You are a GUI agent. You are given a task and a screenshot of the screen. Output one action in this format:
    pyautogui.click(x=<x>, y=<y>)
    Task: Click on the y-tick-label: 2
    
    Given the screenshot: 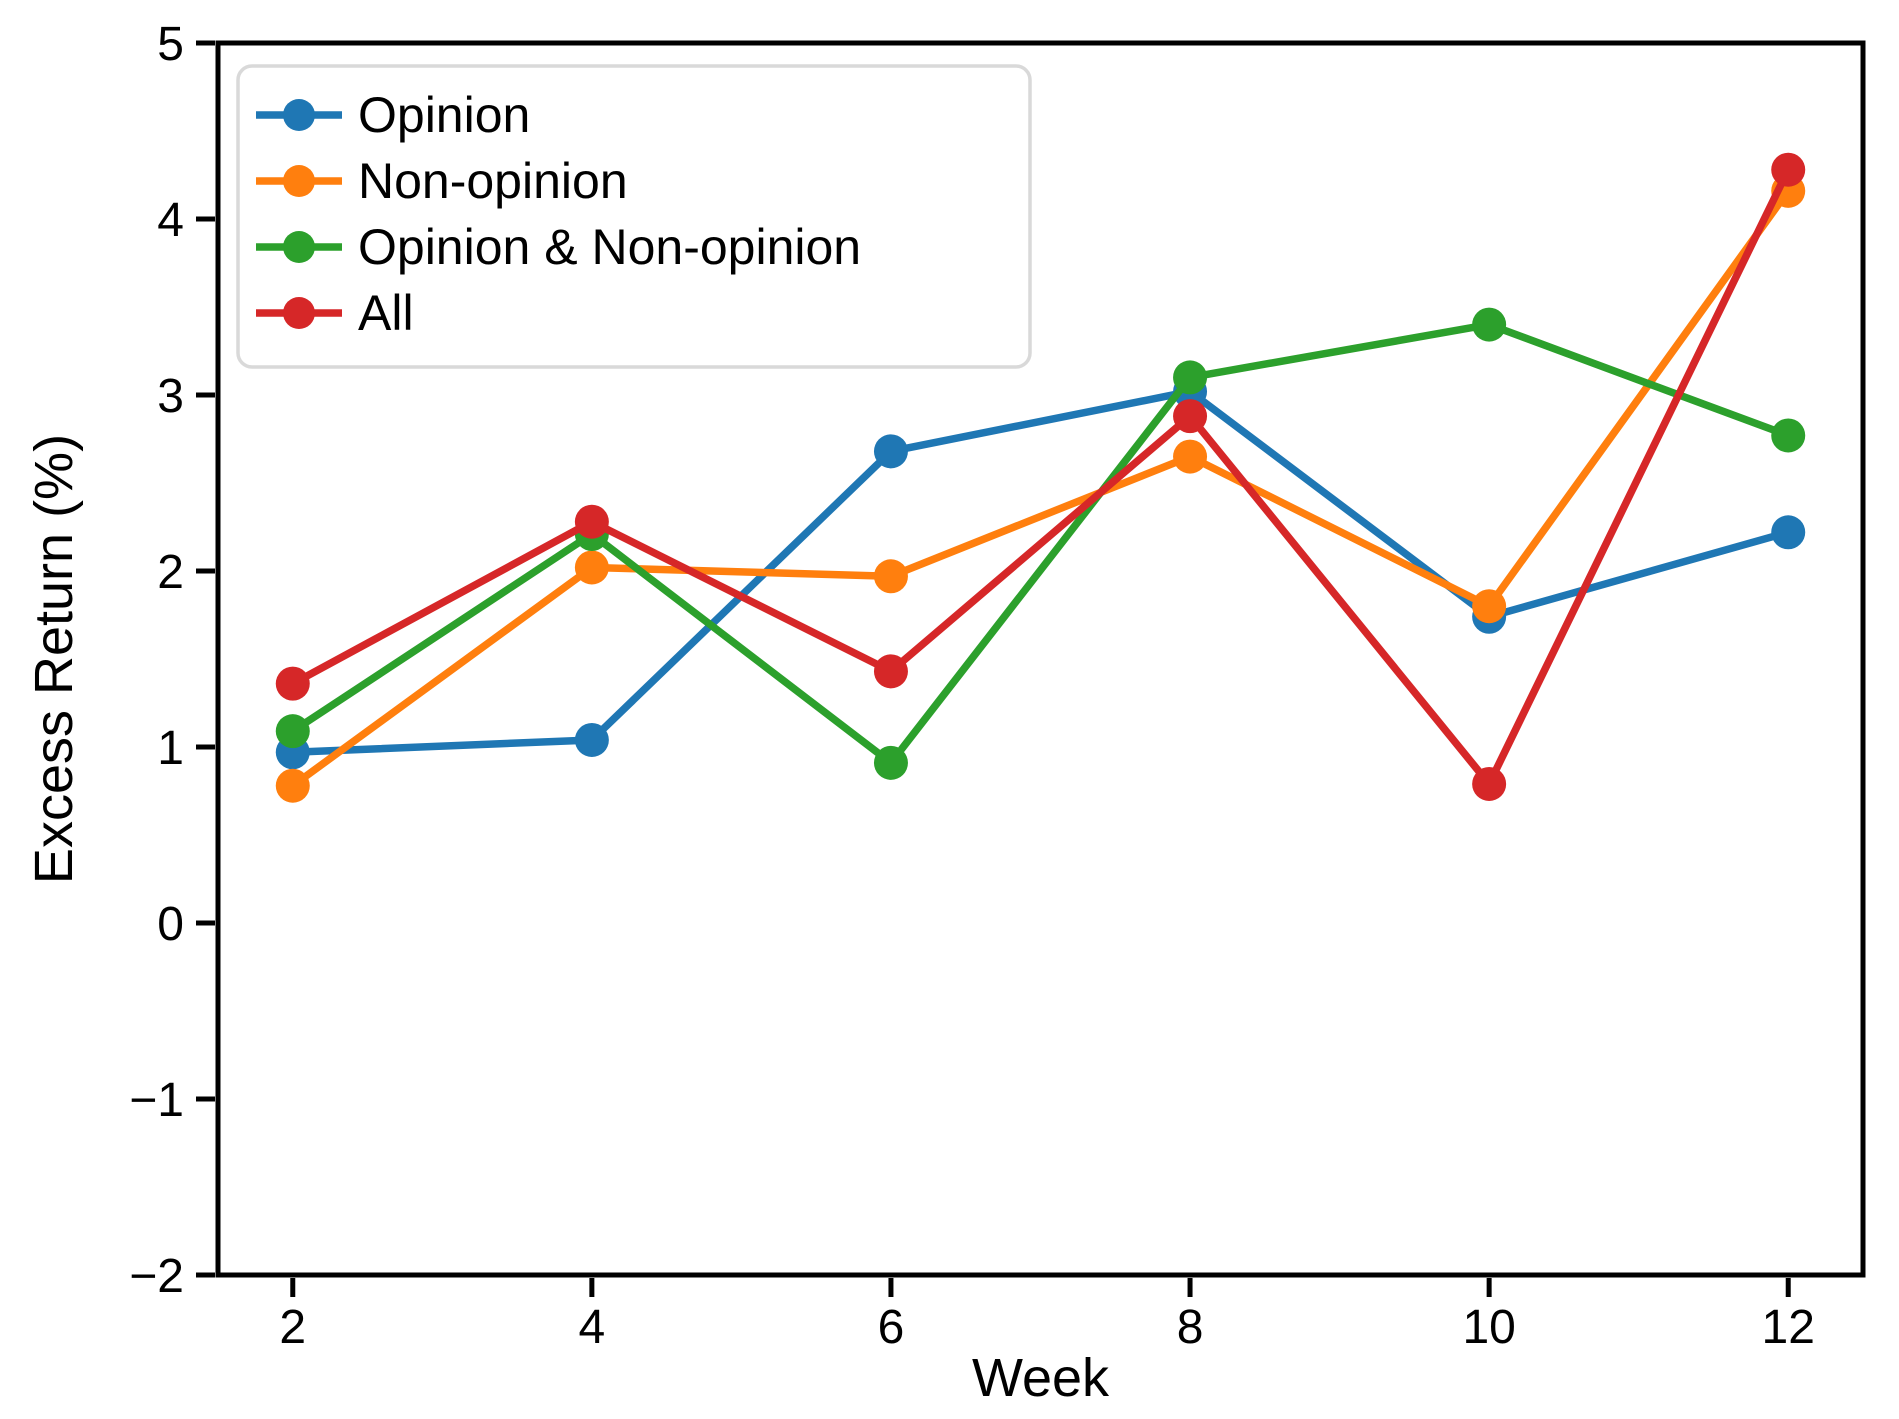 What is the action you would take?
    pyautogui.click(x=170, y=572)
    